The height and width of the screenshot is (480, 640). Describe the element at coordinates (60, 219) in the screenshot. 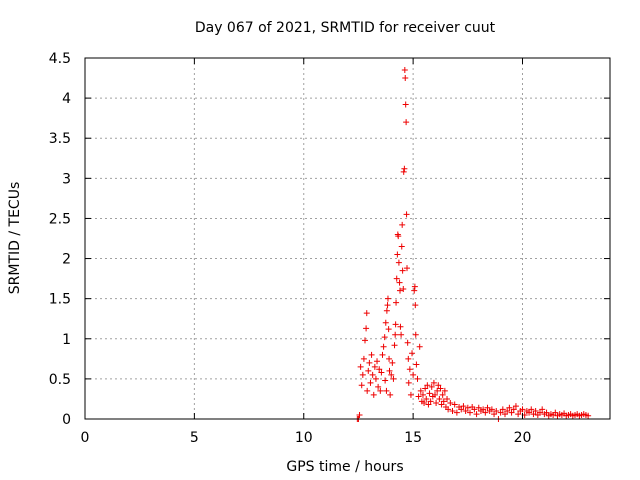

I see `y-tick-label: 2.5` at that location.